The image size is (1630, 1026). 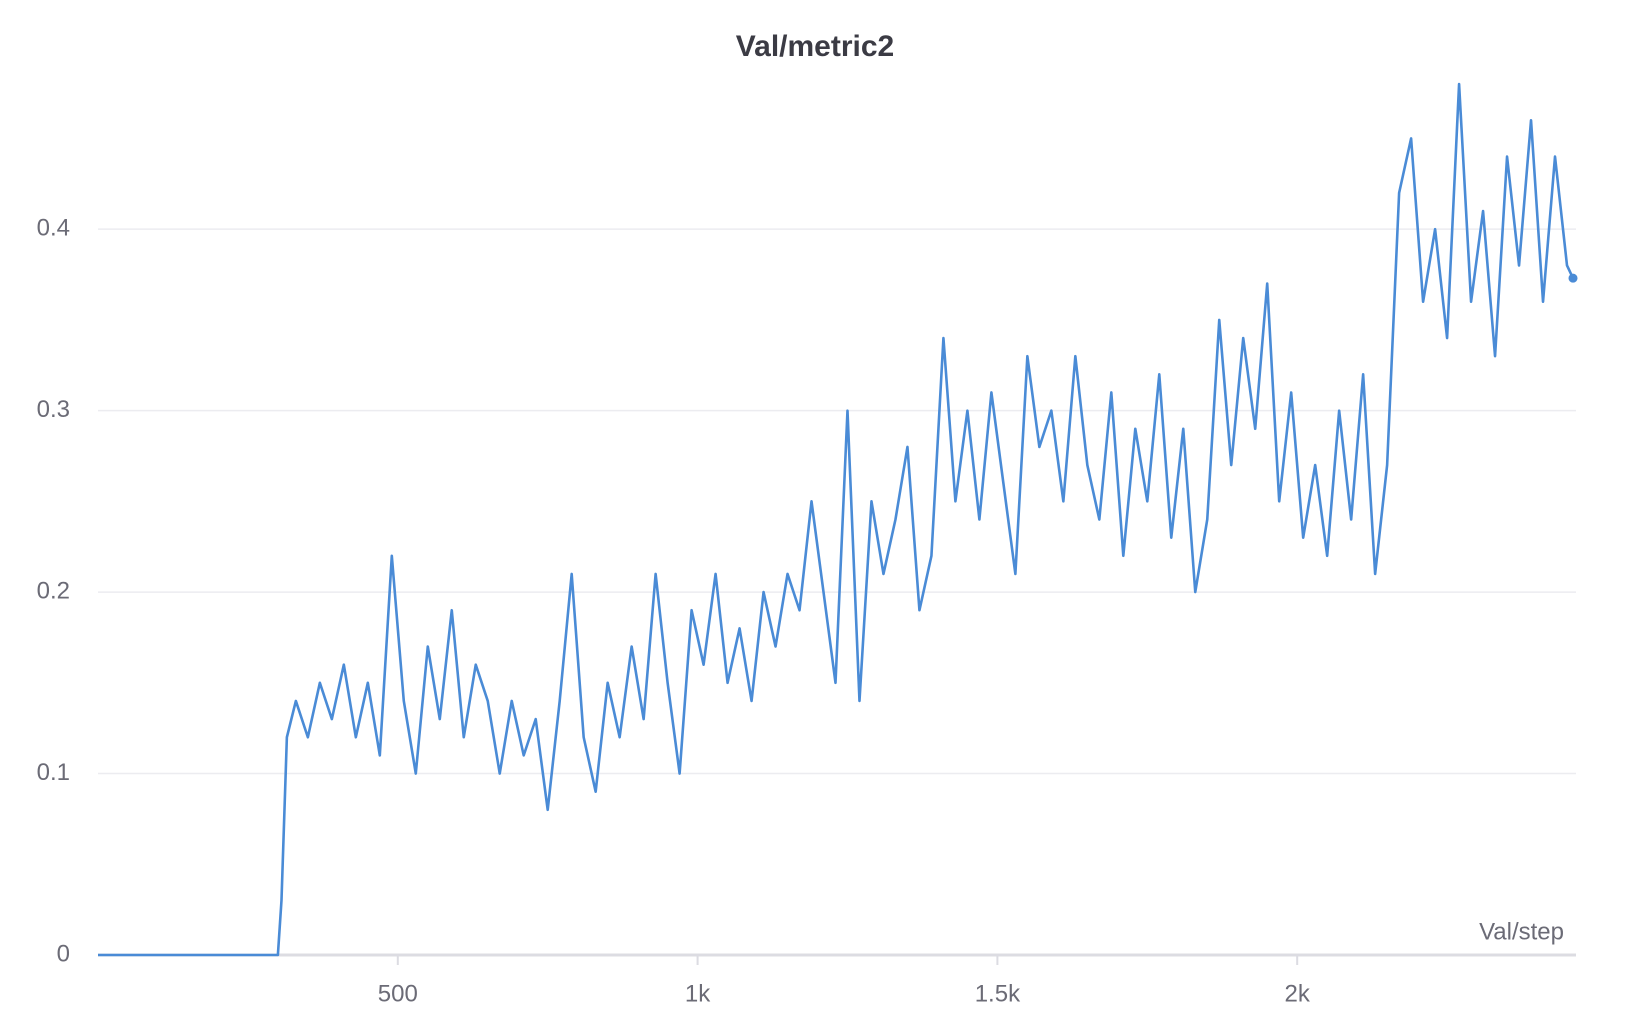 I want to click on y-tick-label: 0.4, so click(x=53, y=228).